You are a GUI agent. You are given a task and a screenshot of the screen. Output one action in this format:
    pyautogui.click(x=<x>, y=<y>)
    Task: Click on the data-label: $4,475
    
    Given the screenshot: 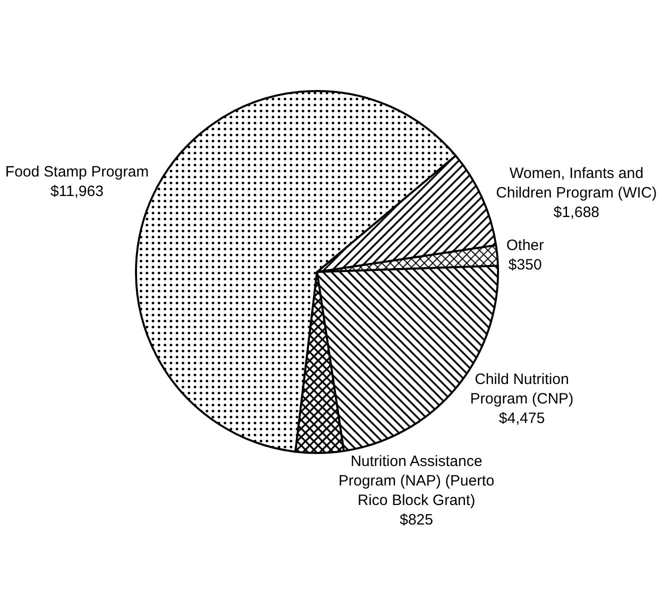 What is the action you would take?
    pyautogui.click(x=521, y=419)
    